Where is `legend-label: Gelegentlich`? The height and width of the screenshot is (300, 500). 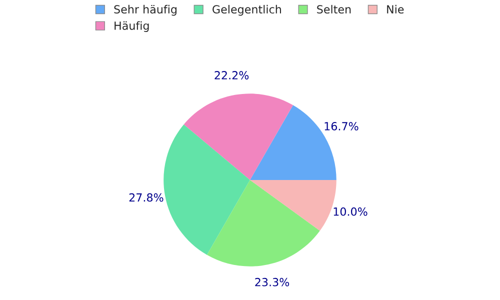
legend-label: Gelegentlich is located at coordinates (246, 10).